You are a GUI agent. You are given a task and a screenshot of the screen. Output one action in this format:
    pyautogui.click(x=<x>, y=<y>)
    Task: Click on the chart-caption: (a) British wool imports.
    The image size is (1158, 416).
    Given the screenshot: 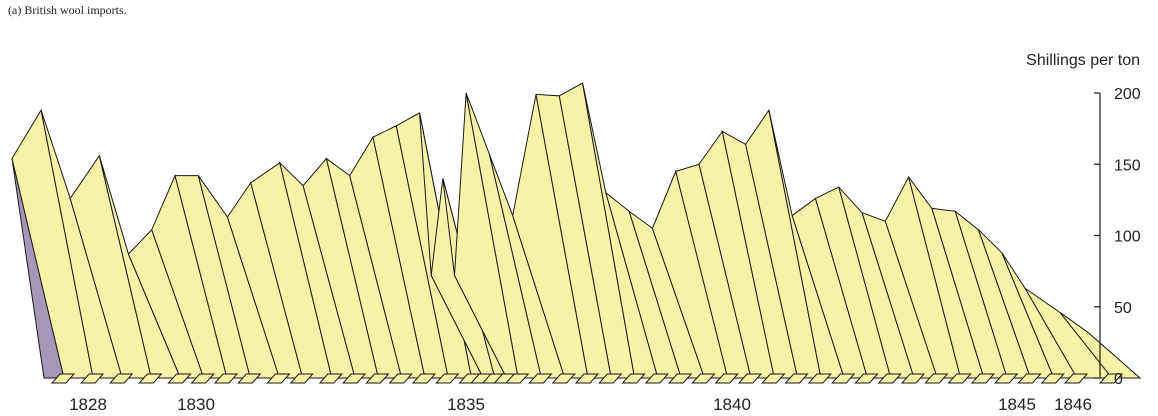 What is the action you would take?
    pyautogui.click(x=67, y=10)
    